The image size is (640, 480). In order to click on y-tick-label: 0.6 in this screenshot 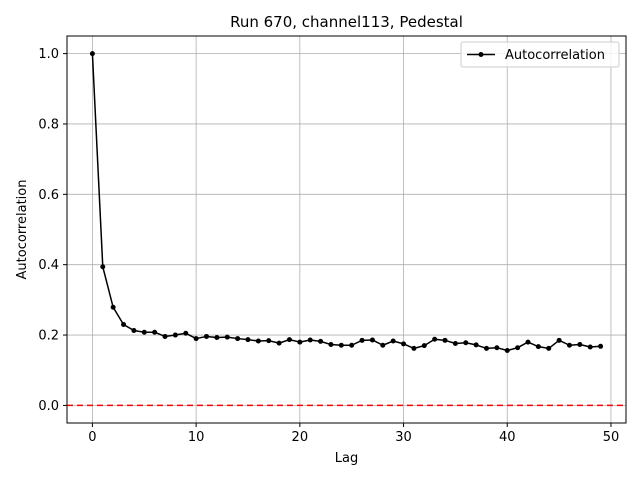, I will do `click(48, 195)`.